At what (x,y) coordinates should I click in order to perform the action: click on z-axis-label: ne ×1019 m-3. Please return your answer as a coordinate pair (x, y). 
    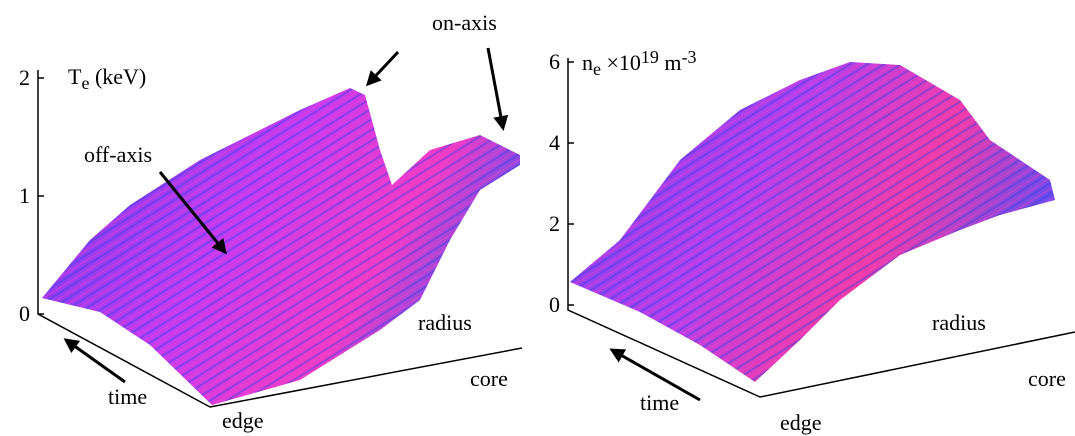
    Looking at the image, I should click on (639, 63).